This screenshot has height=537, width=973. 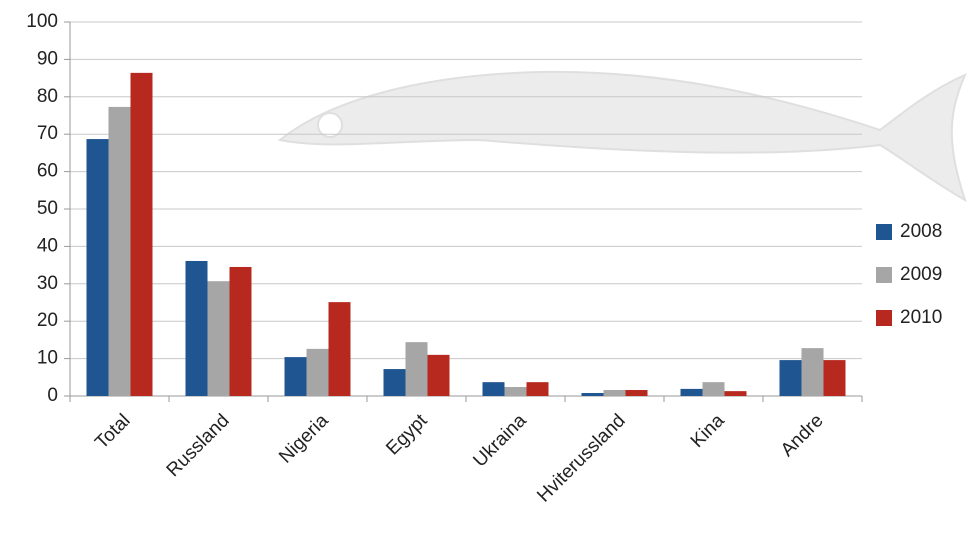 I want to click on x-tick-label: Egypt, so click(x=407, y=435).